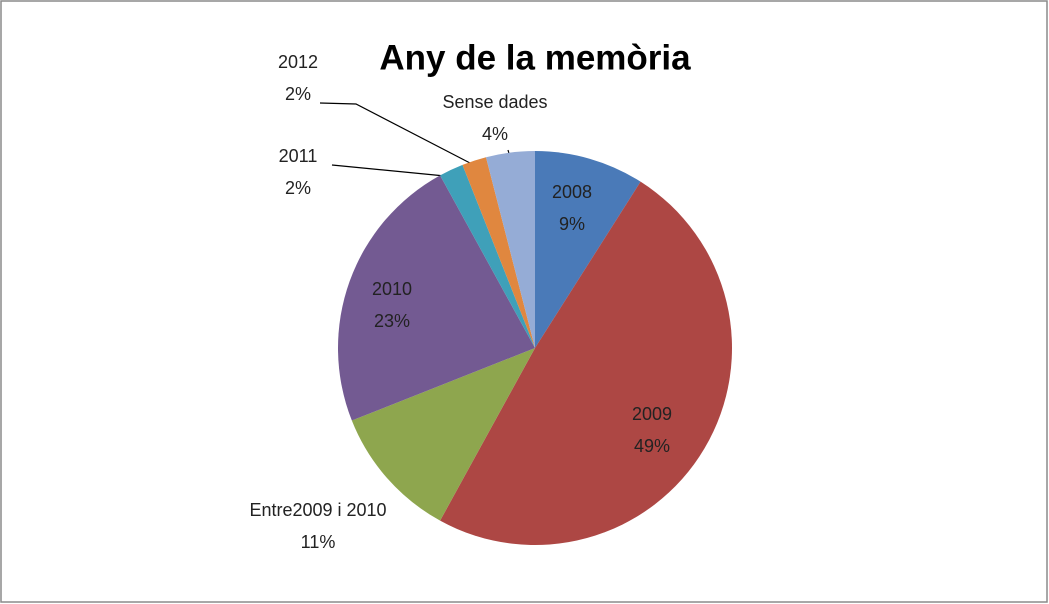  I want to click on slice-value-label: 23%, so click(392, 321).